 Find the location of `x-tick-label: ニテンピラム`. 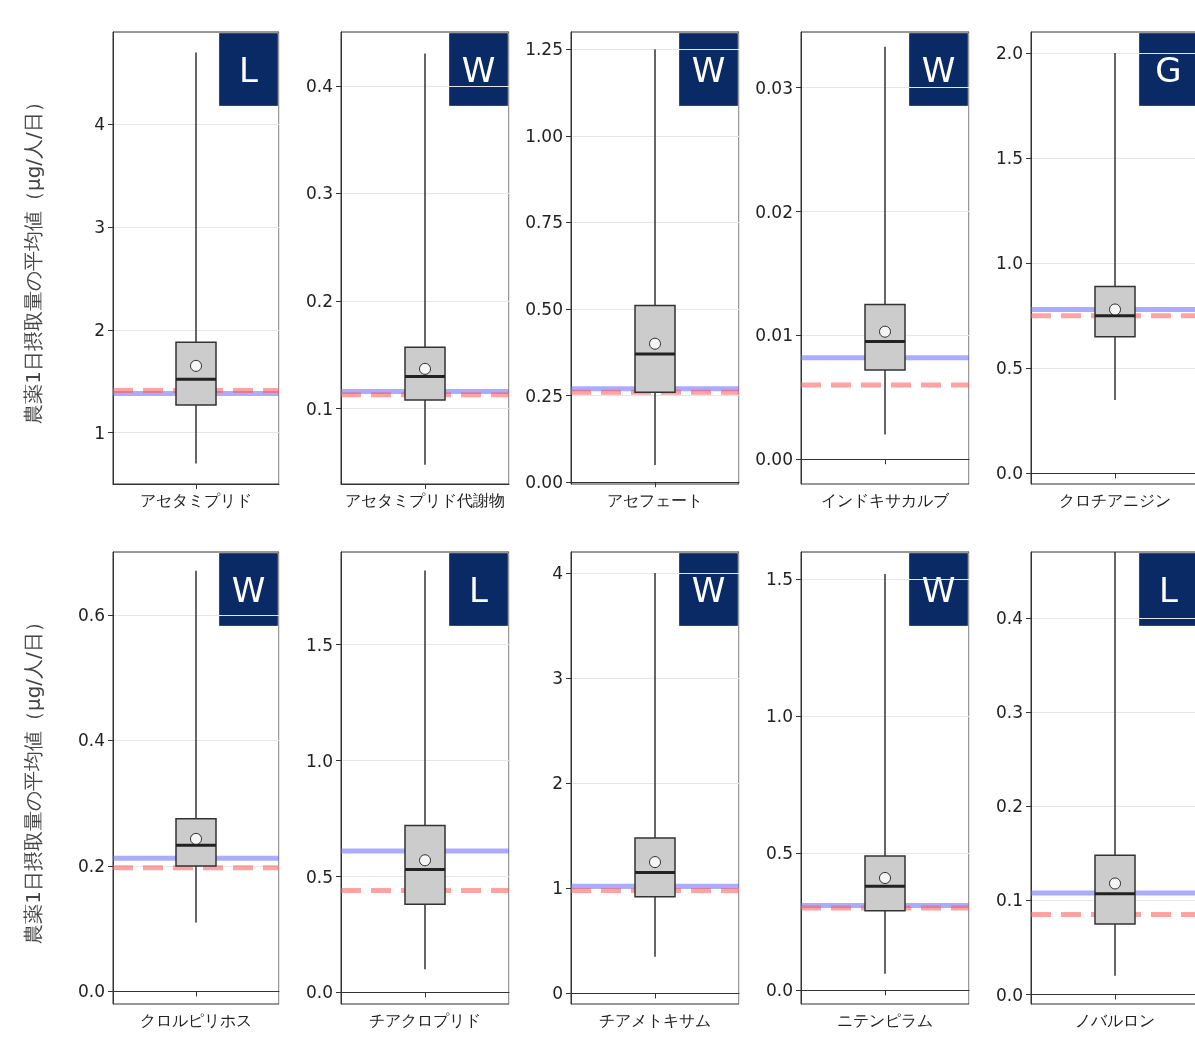

x-tick-label: ニテンピラム is located at coordinates (885, 1020).